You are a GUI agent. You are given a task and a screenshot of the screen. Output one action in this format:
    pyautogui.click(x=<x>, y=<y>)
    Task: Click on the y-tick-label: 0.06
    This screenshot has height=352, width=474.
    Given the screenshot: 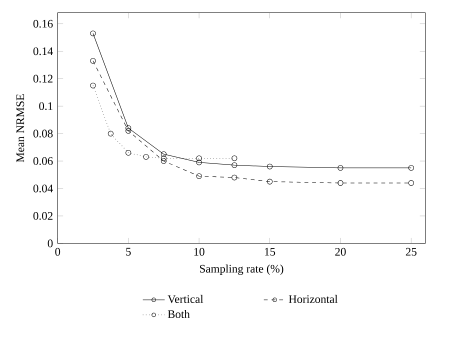 What is the action you would take?
    pyautogui.click(x=43, y=160)
    